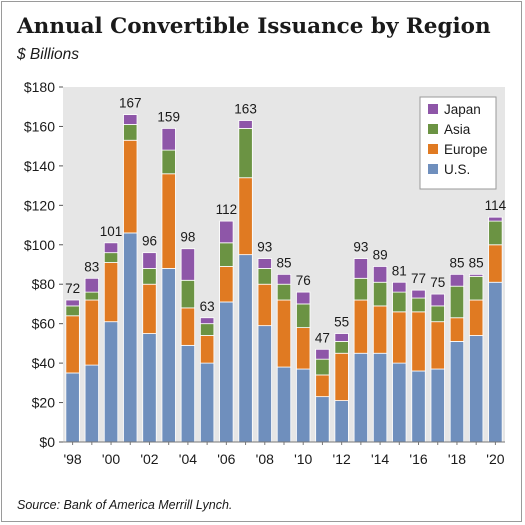 The image size is (525, 525). Describe the element at coordinates (495, 459) in the screenshot. I see `x-tick-label: '20` at that location.